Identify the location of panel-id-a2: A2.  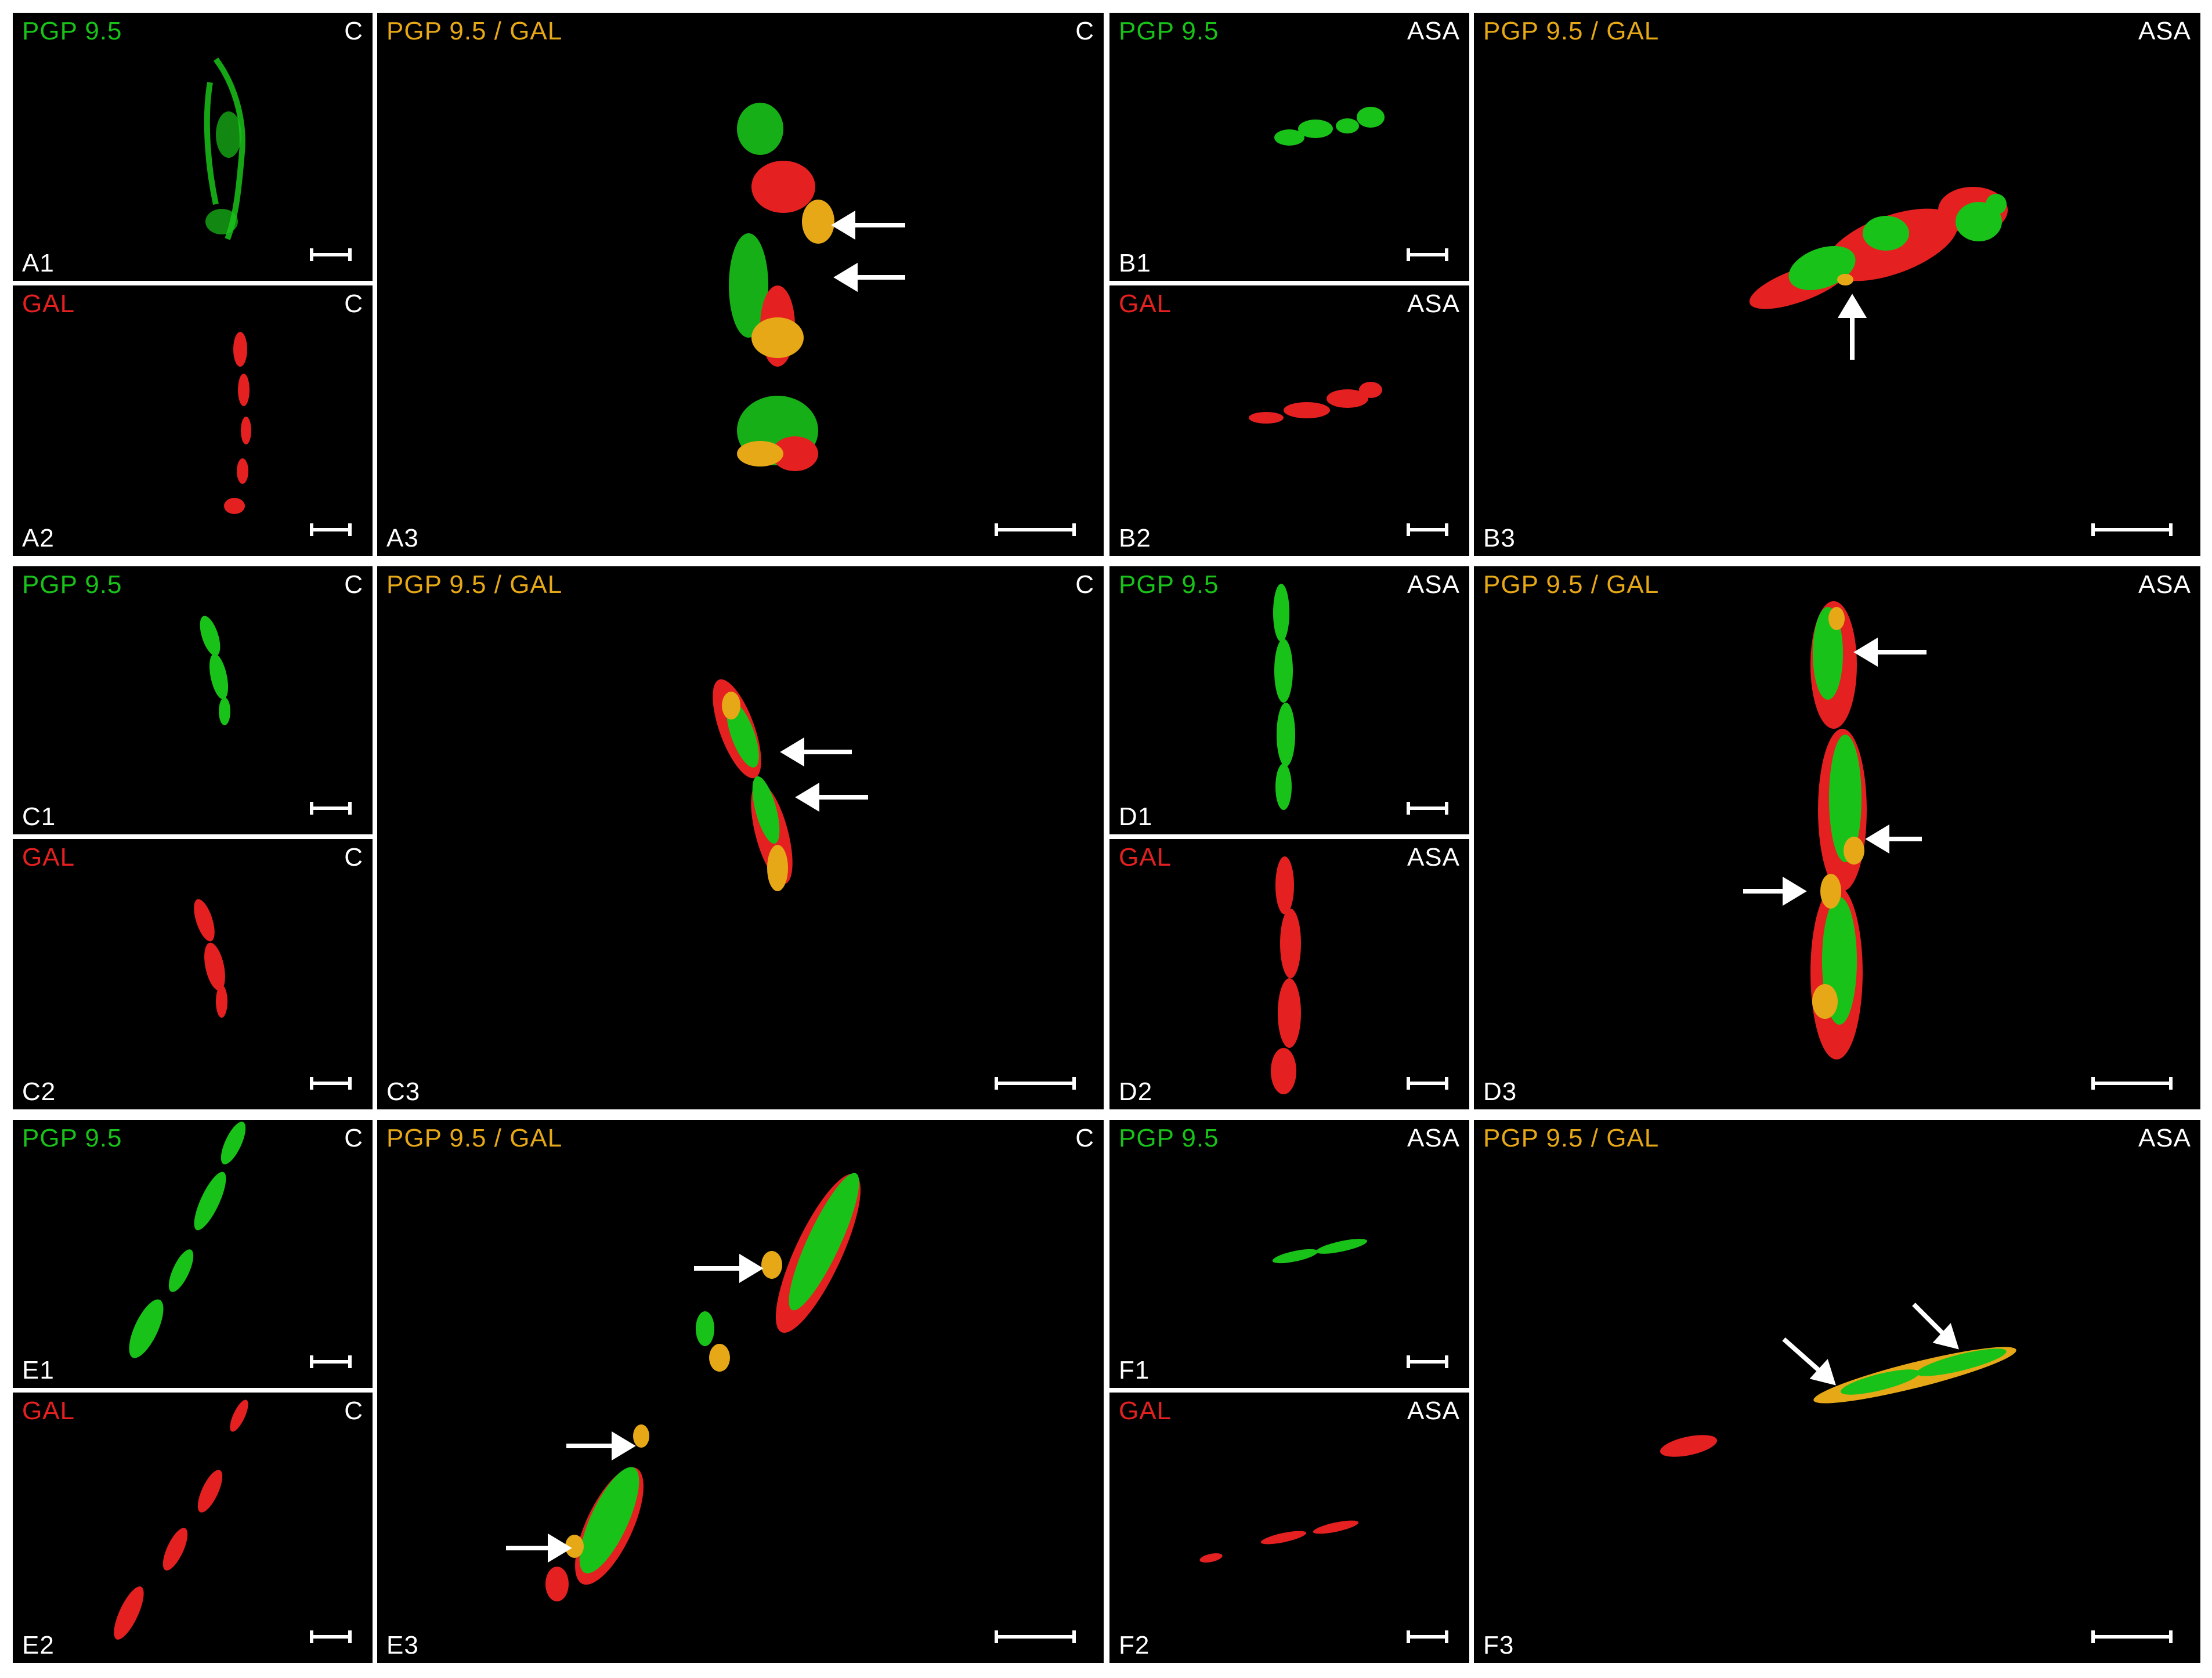
(38, 538).